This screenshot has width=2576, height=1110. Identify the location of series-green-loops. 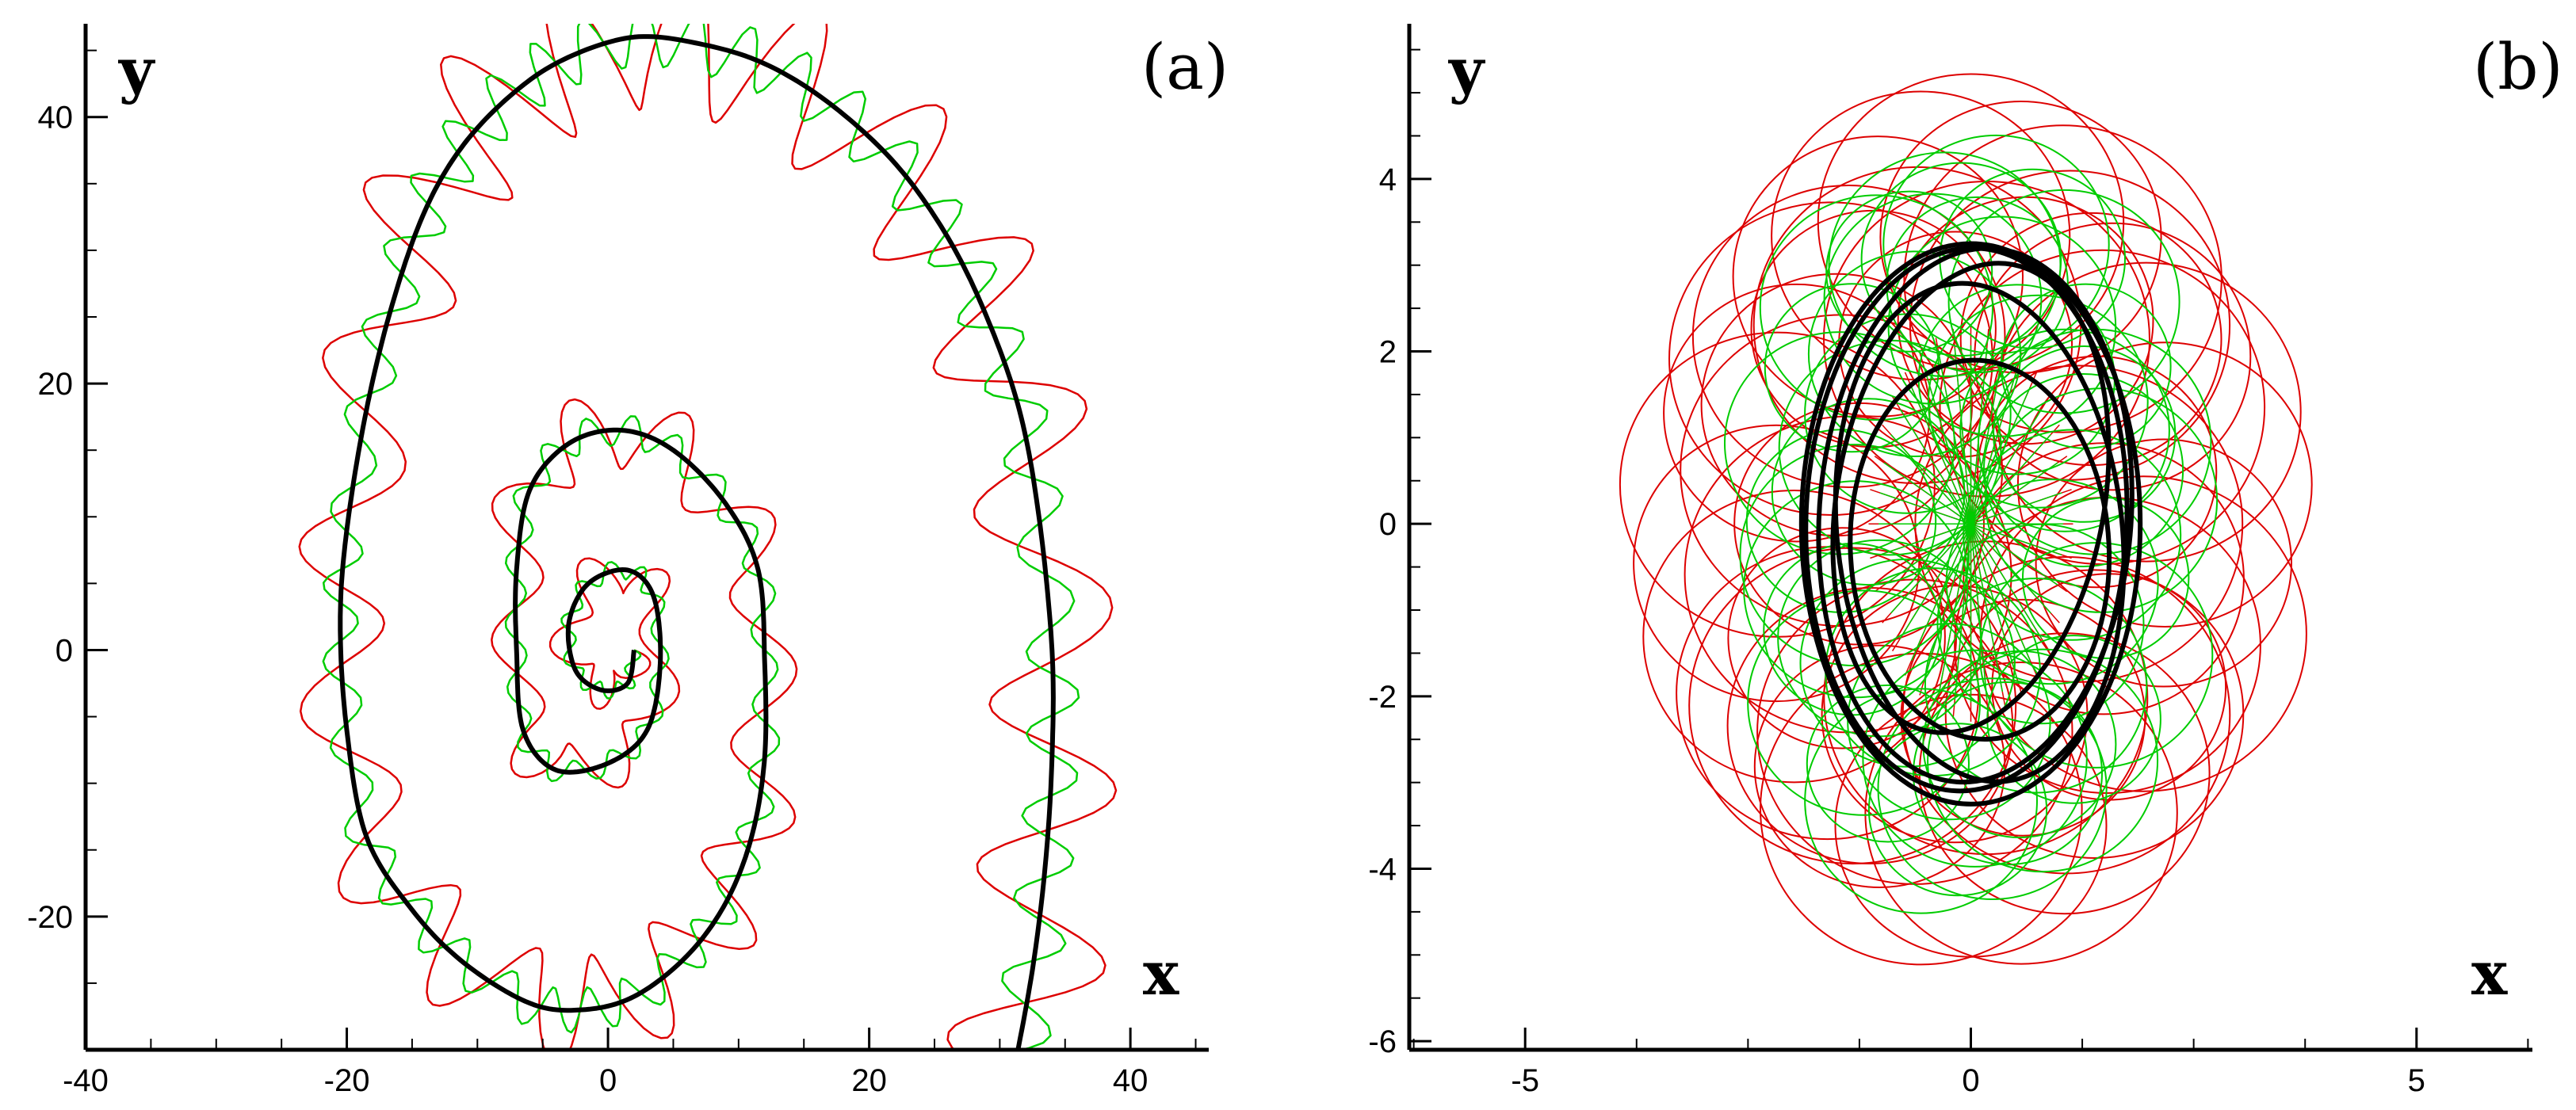
(1971, 524).